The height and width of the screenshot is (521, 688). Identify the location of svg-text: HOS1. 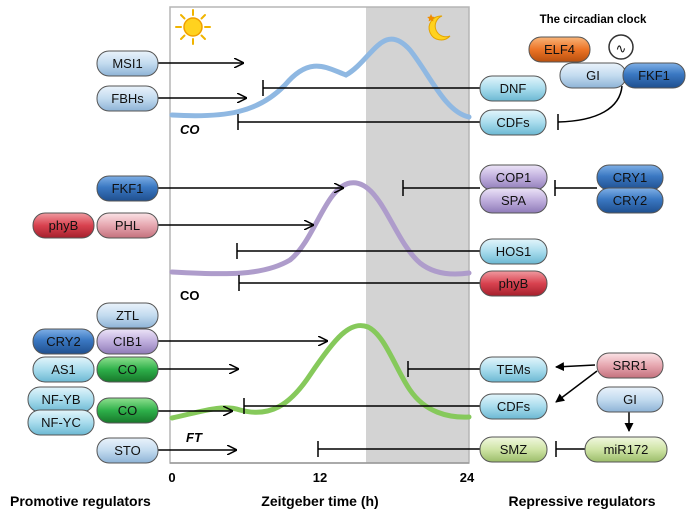
(513, 251).